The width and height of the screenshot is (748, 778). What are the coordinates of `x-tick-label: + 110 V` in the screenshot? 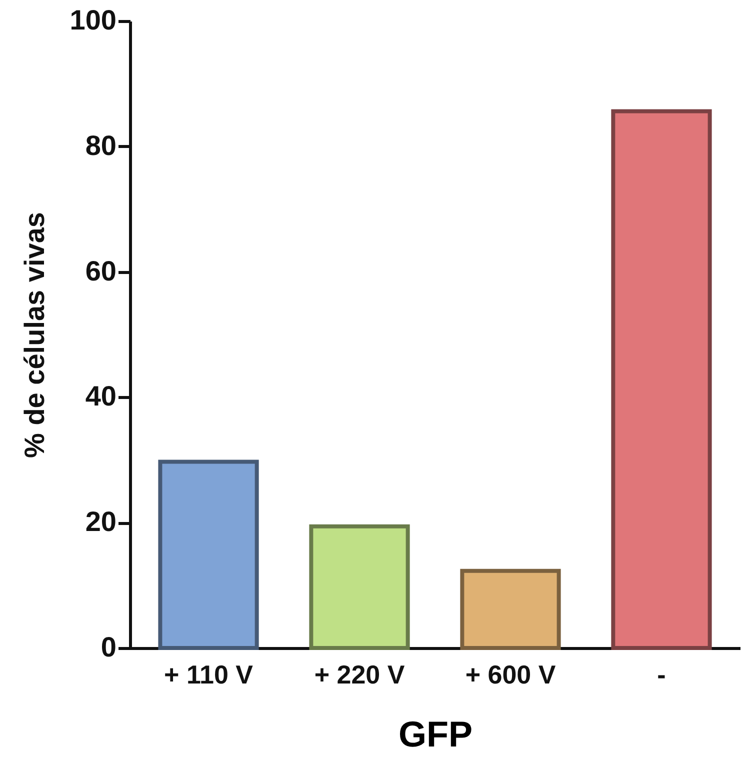 It's located at (209, 675).